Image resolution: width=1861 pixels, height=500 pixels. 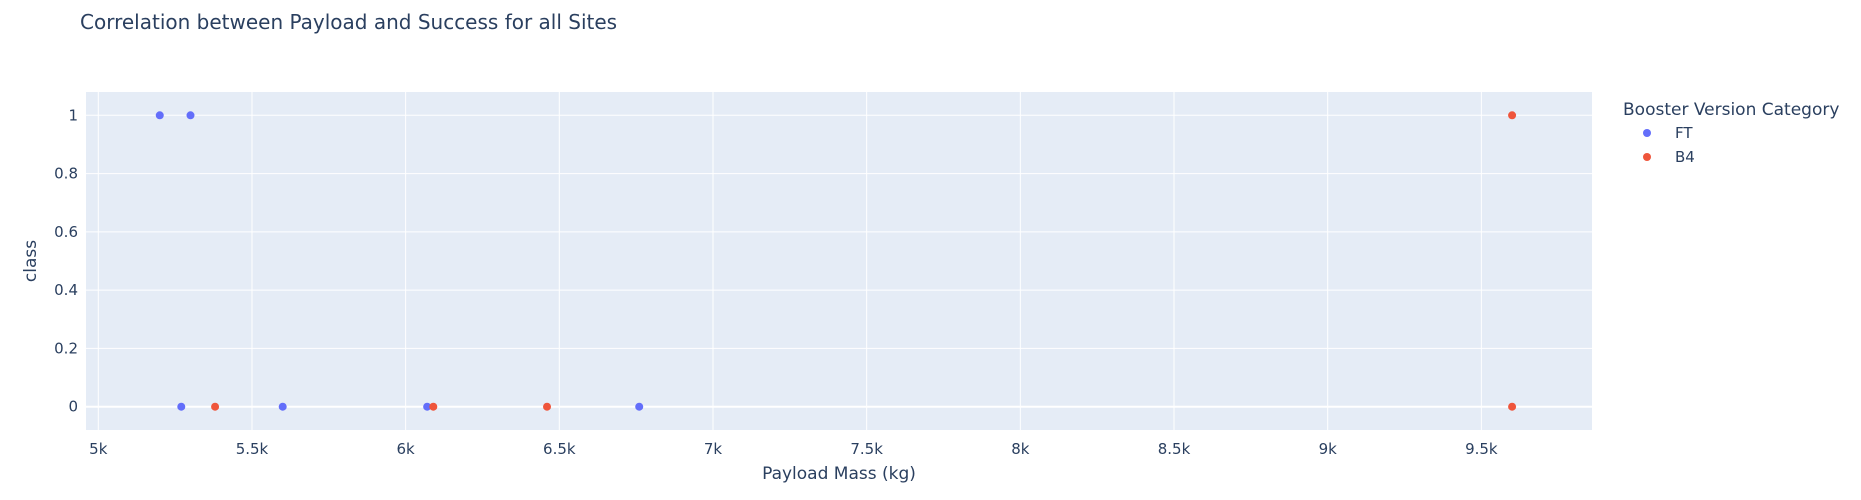 What do you see at coordinates (793, 449) in the screenshot?
I see `x-axis-ticks: 5k 5.5k 6k 6.5k 7k 7.5k 8k 8.5k 9k 9.5k` at bounding box center [793, 449].